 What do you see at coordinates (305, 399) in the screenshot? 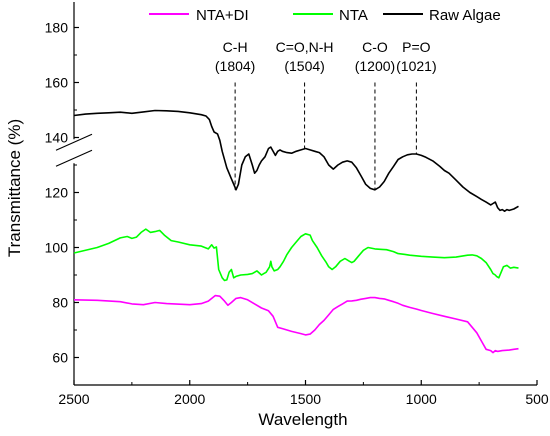
I see `x-tick-label: 1500` at bounding box center [305, 399].